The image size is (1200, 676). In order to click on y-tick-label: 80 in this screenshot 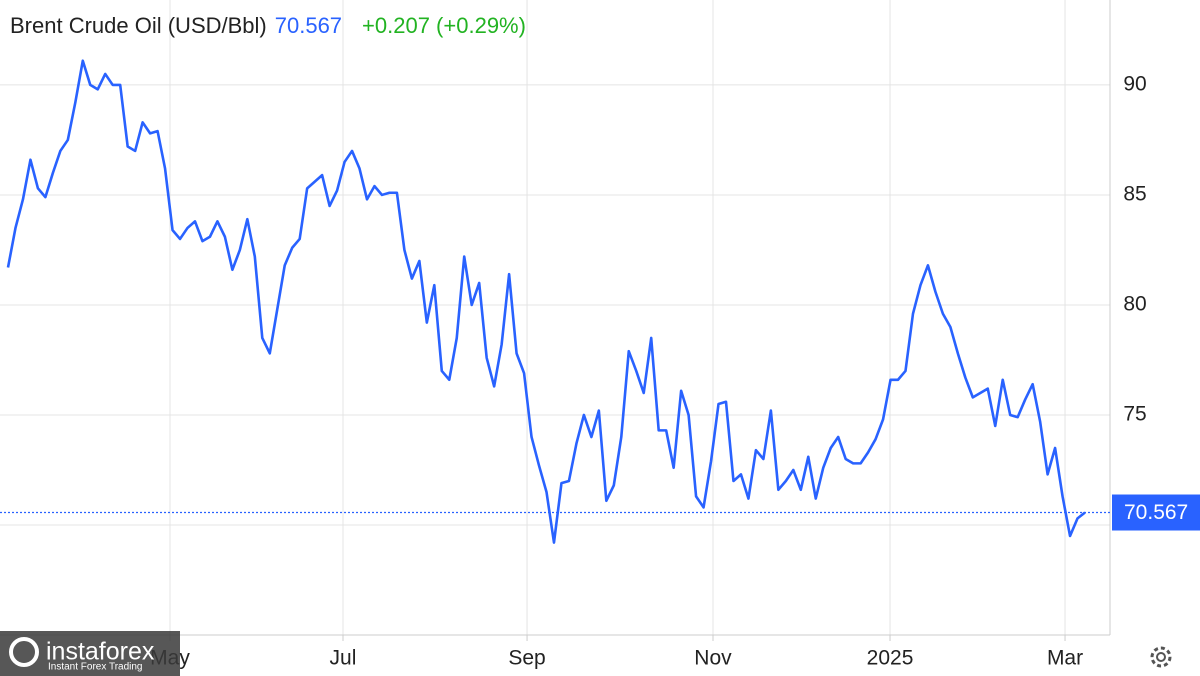, I will do `click(1134, 304)`.